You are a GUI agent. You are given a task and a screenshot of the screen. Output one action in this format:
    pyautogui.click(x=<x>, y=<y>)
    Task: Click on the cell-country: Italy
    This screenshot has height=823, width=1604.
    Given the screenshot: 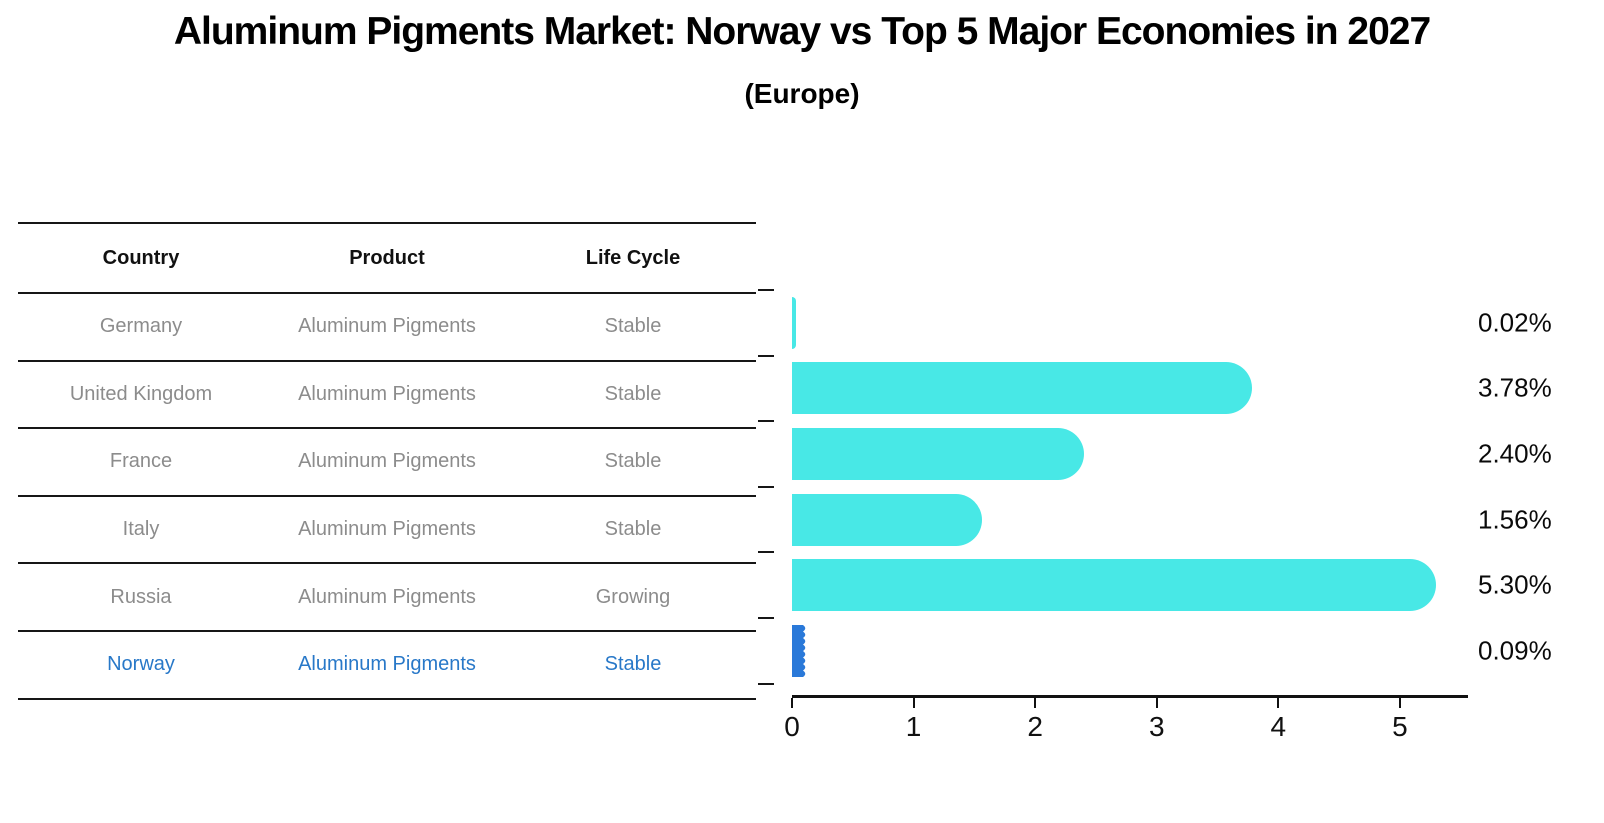 What is the action you would take?
    pyautogui.click(x=141, y=530)
    